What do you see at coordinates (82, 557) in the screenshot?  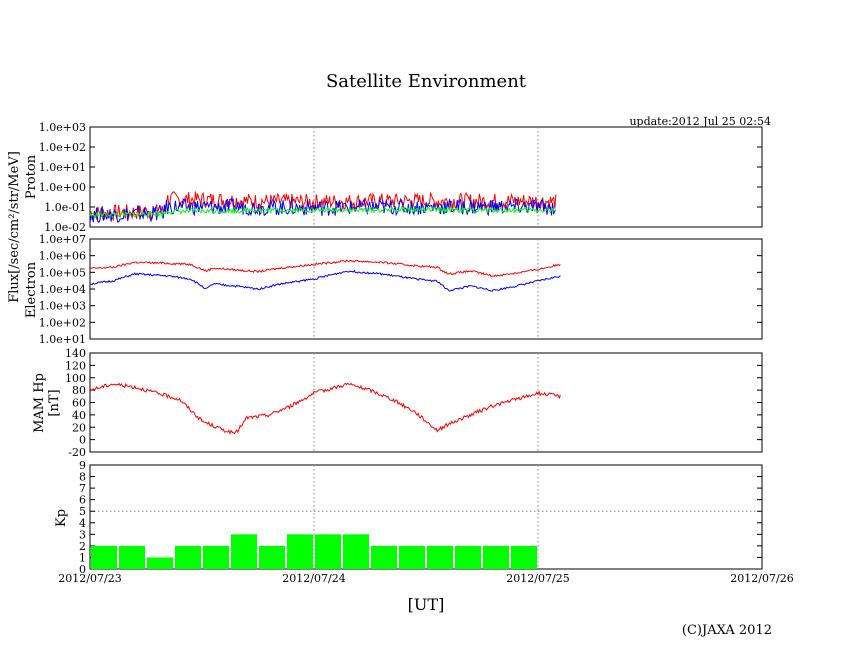 I see `y-tick-label: 1` at bounding box center [82, 557].